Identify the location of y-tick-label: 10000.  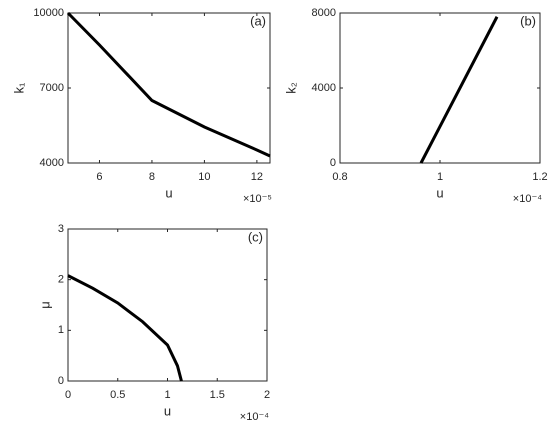
(48, 13).